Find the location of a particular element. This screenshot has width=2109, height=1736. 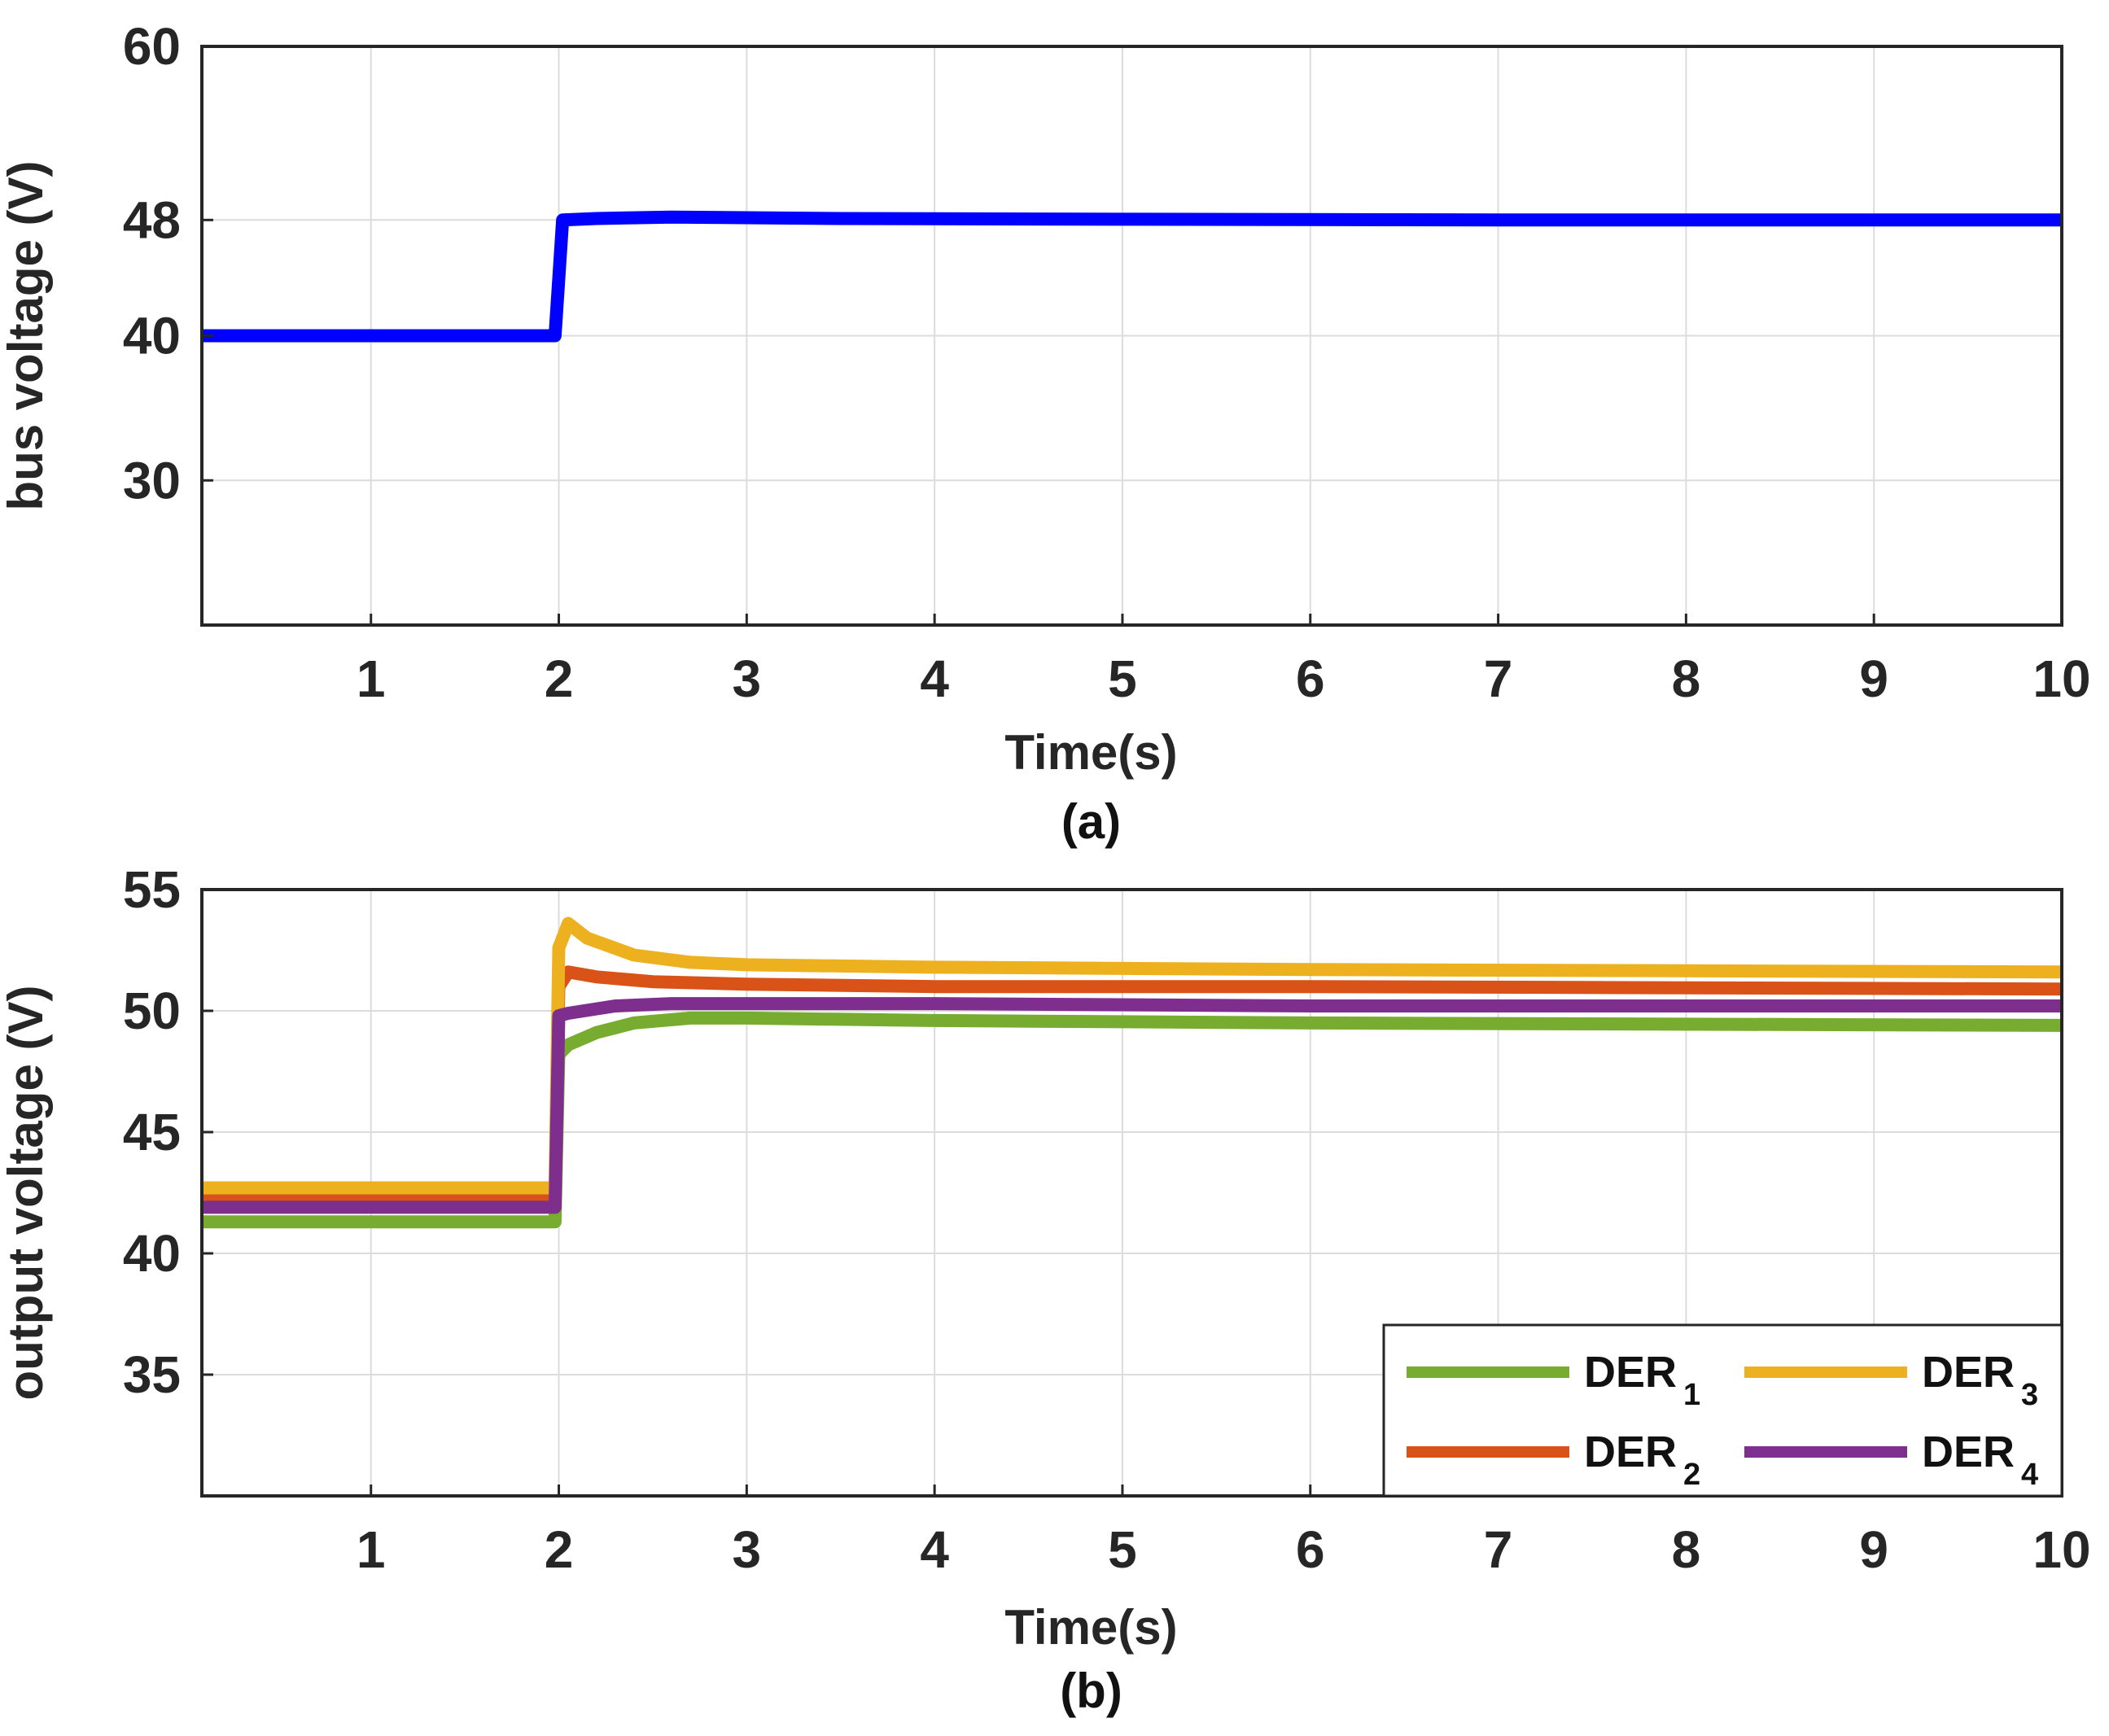

legend-item-der4: DER 4 is located at coordinates (1891, 1460).